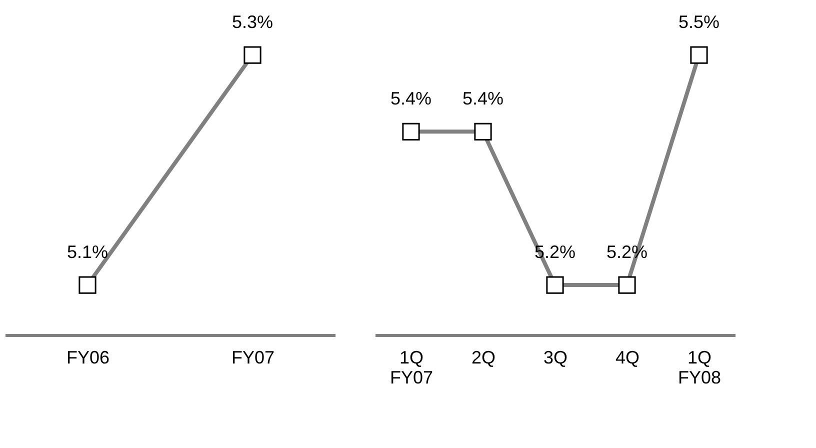 The width and height of the screenshot is (816, 448). I want to click on x-tick-label: 1Q FY07, so click(412, 368).